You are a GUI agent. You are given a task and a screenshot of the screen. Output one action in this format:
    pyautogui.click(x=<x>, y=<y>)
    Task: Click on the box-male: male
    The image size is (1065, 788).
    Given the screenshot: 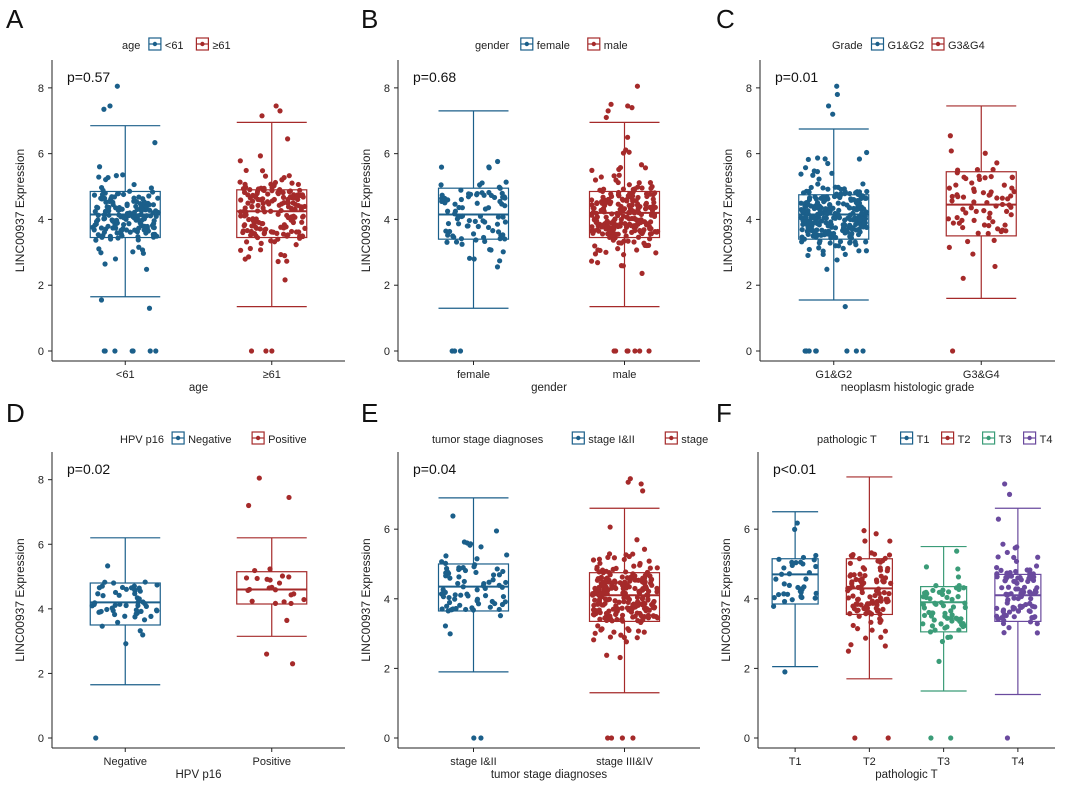 What is the action you would take?
    pyautogui.click(x=624, y=232)
    